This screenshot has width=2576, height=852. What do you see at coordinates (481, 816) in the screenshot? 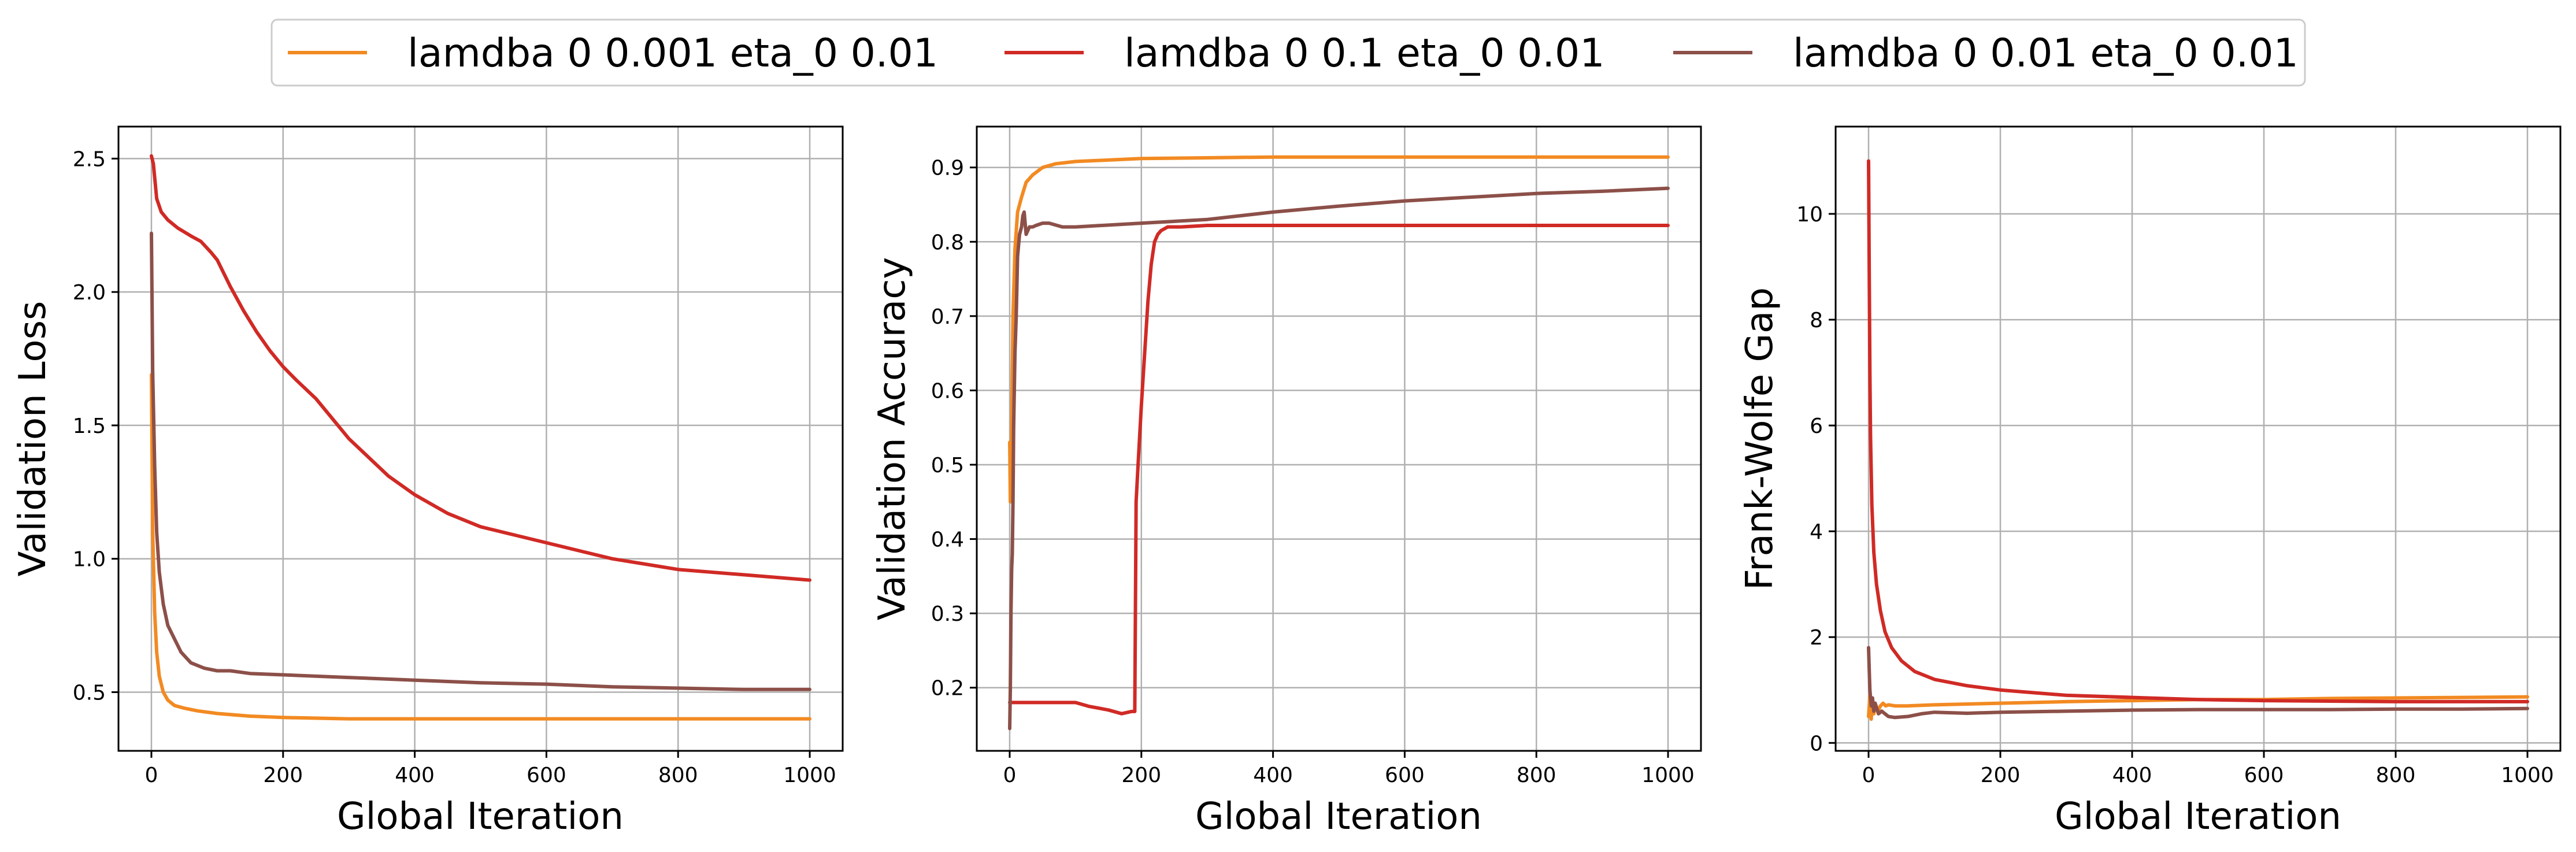
I see `x-axis-label-loss: Global Iteration` at bounding box center [481, 816].